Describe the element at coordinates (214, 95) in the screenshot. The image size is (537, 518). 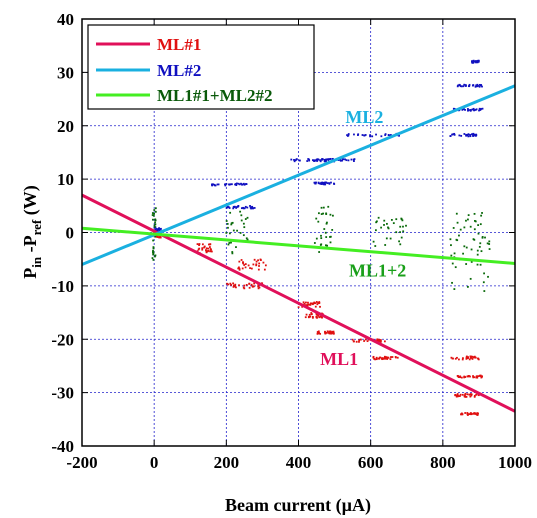
I see `legend-label-ml1-ml2: ML1#1+ML2#2` at that location.